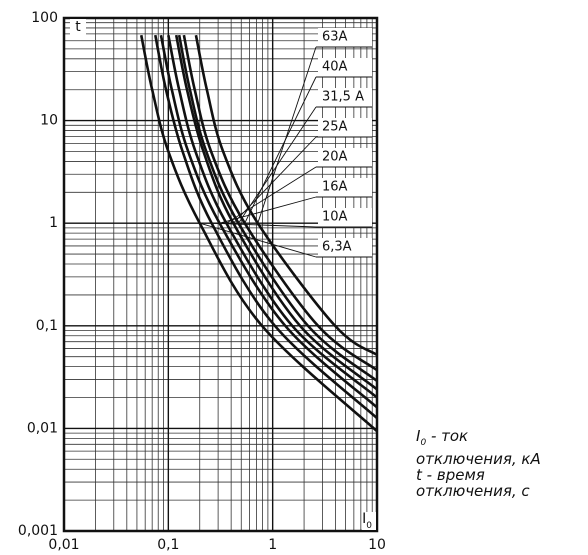 The width and height of the screenshot is (588, 555). Describe the element at coordinates (47, 326) in the screenshot. I see `y-tick-label: 0,1` at that location.